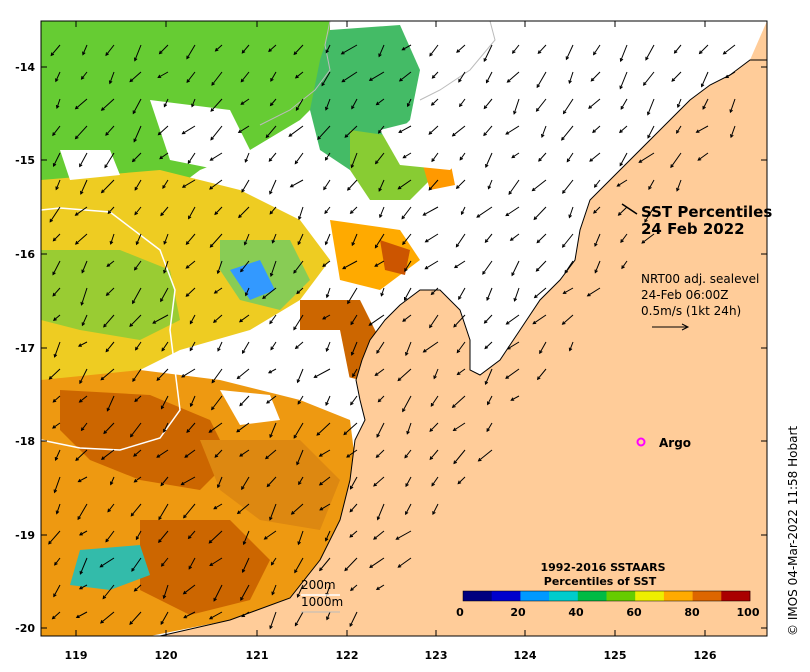 Image resolution: width=810 pixels, height=672 pixels. Describe the element at coordinates (25, 160) in the screenshot. I see `y-tick-label: -15` at that location.